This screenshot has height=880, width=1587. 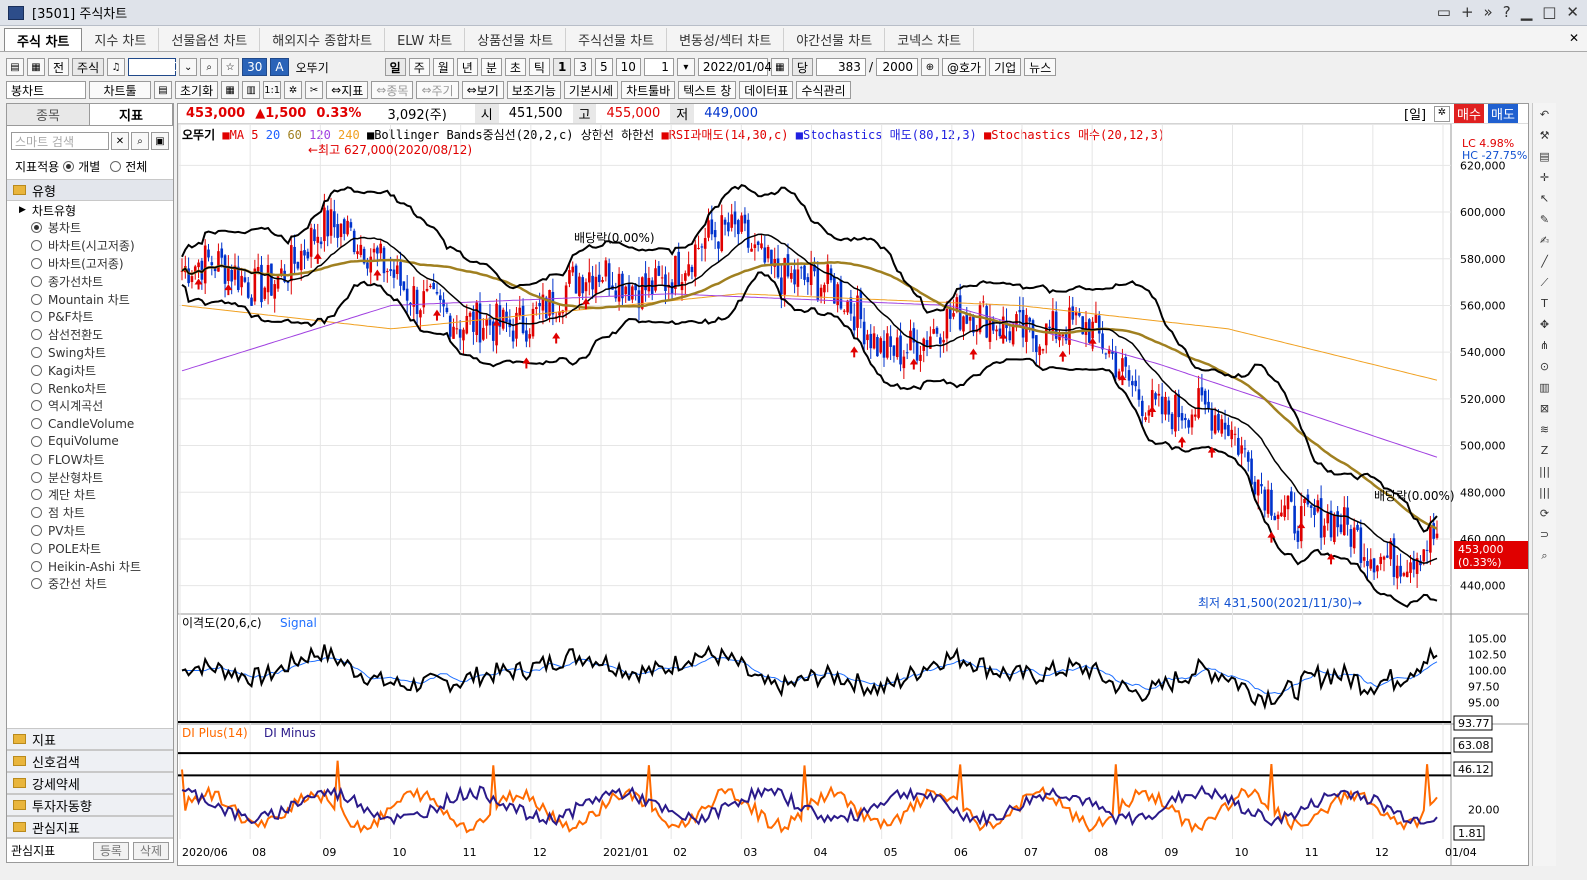 What do you see at coordinates (36, 67) in the screenshot?
I see `print-icon: ▦` at bounding box center [36, 67].